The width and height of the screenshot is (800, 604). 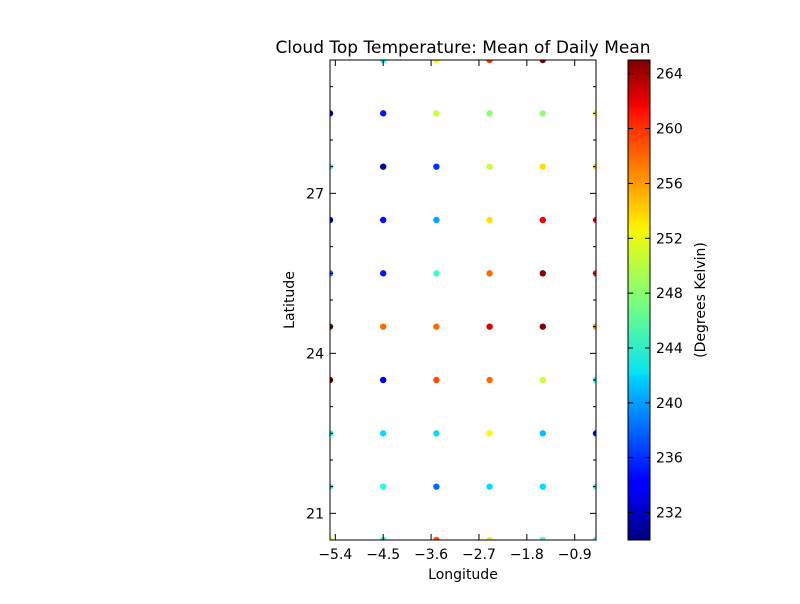 What do you see at coordinates (701, 300) in the screenshot?
I see `colorbar-label: (Degrees Kelvin)` at bounding box center [701, 300].